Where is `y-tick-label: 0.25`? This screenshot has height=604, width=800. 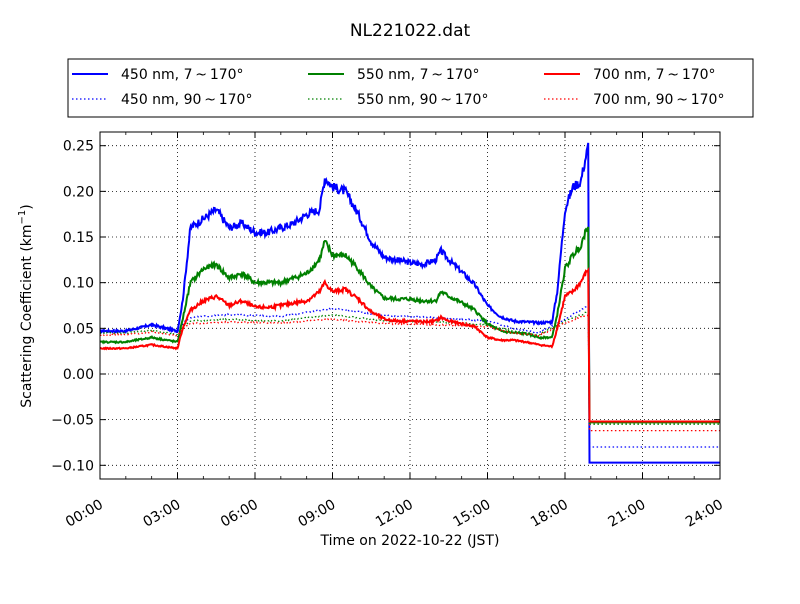
y-tick-label: 0.25 is located at coordinates (78, 147).